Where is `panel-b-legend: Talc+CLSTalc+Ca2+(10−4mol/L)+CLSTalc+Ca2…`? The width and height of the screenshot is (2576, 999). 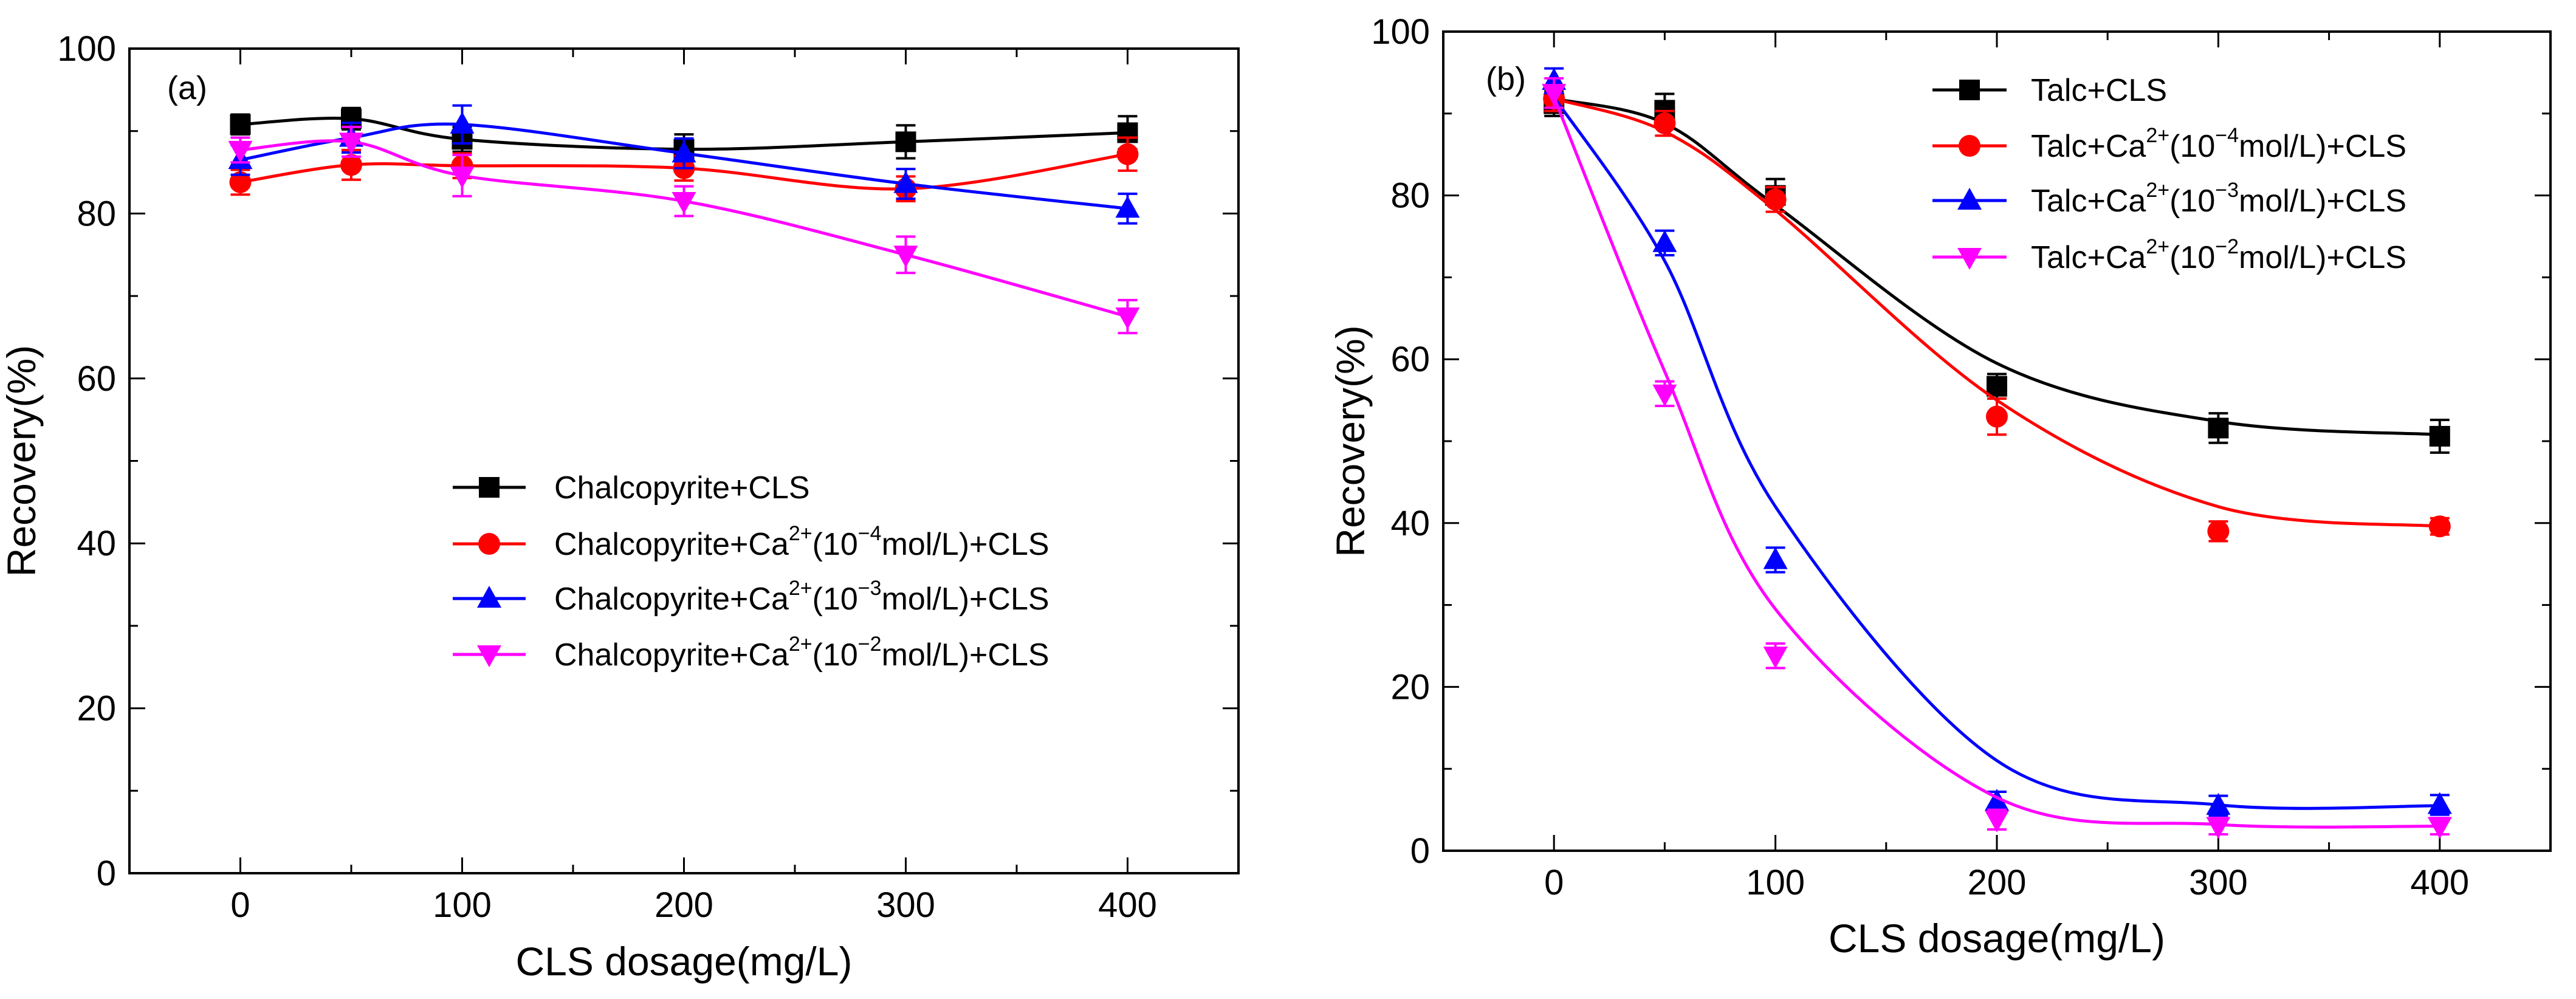 panel-b-legend: Talc+CLSTalc+Ca2+(10−4mol/L)+CLSTalc+Ca2… is located at coordinates (2169, 174).